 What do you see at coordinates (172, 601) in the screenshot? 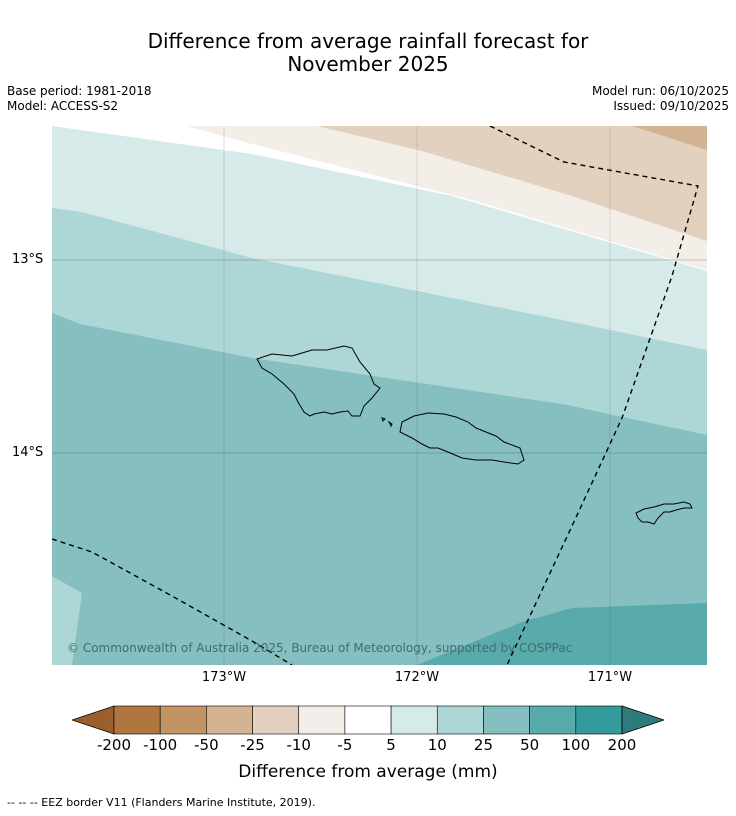
I see `eez-border-south` at bounding box center [172, 601].